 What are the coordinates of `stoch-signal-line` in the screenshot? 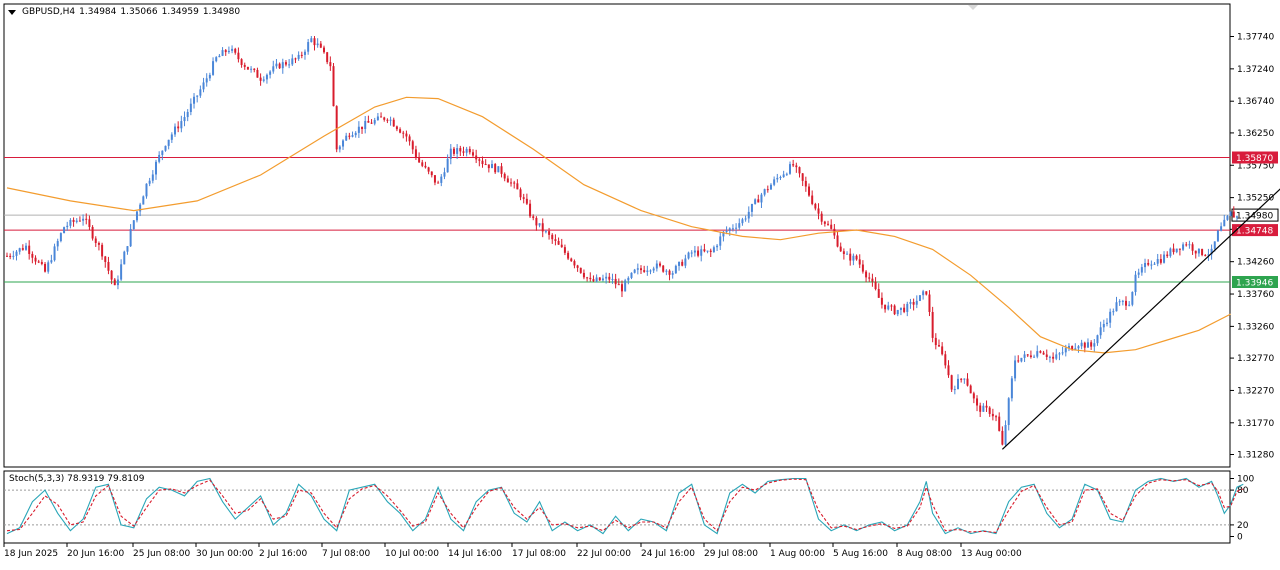 It's located at (625, 505).